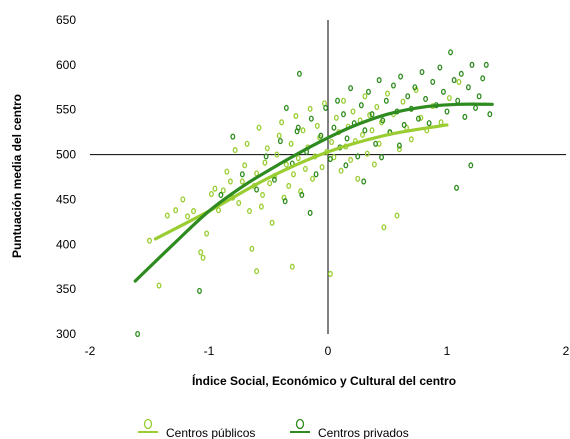 The height and width of the screenshot is (439, 570). Describe the element at coordinates (66, 155) in the screenshot. I see `y-tick-label: 500` at that location.